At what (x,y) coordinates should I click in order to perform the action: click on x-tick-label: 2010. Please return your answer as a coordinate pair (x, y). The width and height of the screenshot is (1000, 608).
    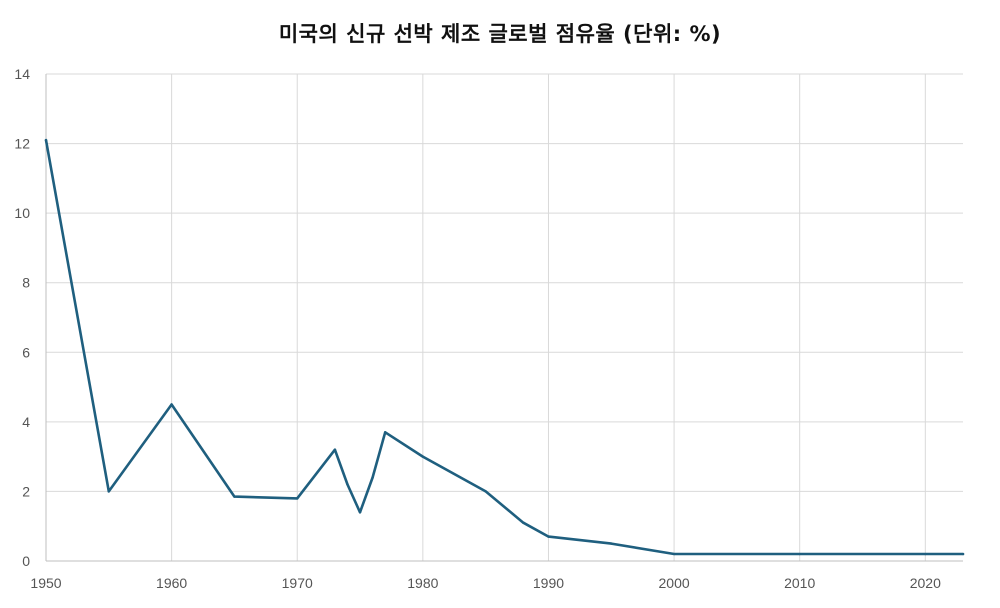
    Looking at the image, I should click on (799, 583).